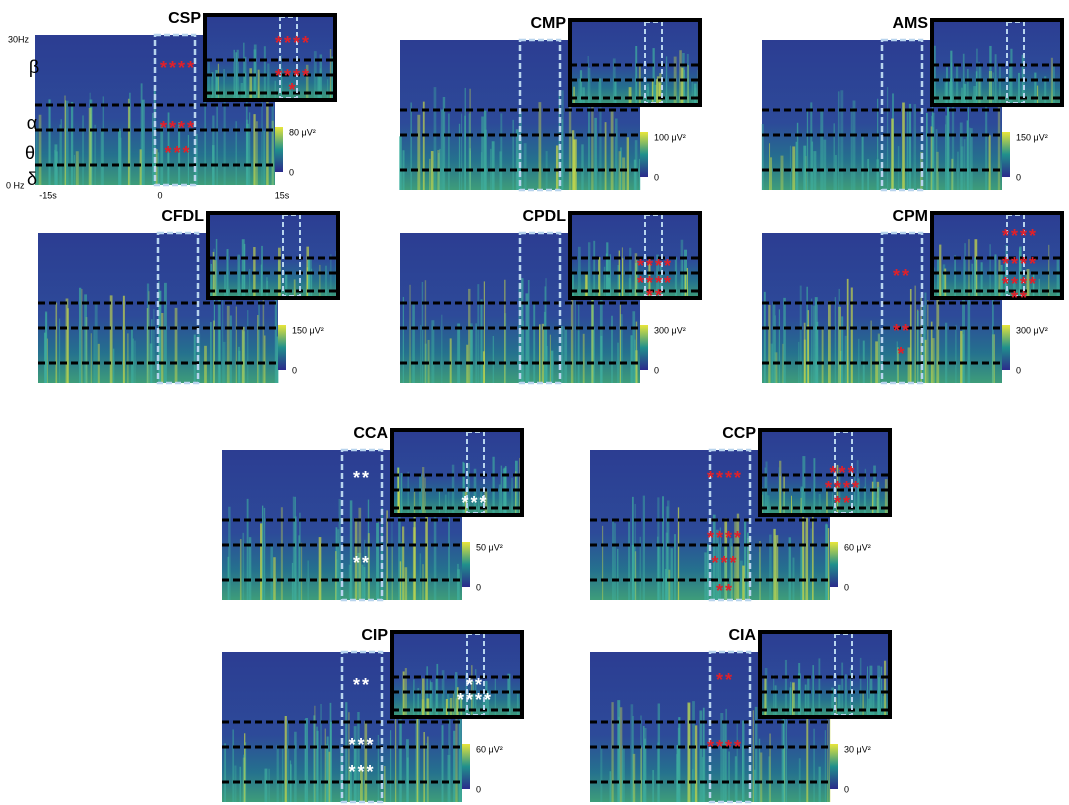  Describe the element at coordinates (910, 23) in the screenshot. I see `panel-title: AMS` at that location.